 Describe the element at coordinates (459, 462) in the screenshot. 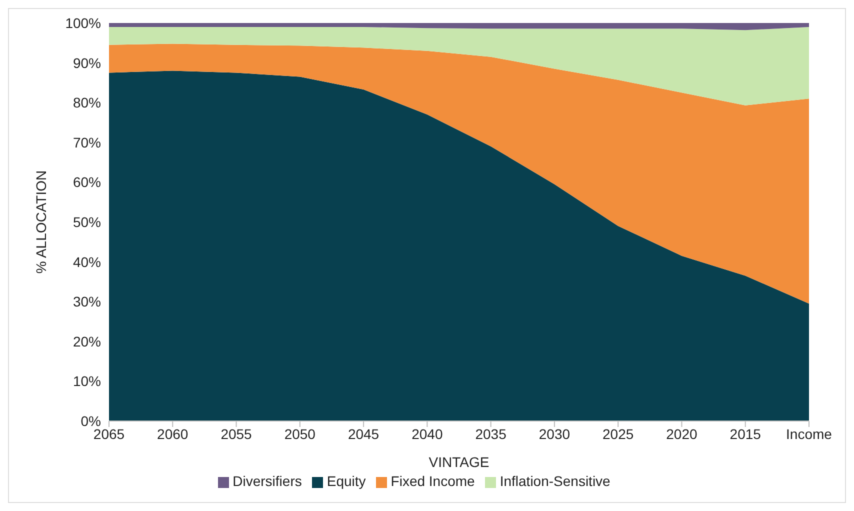

I see `x-axis-title: VINTAGE` at that location.